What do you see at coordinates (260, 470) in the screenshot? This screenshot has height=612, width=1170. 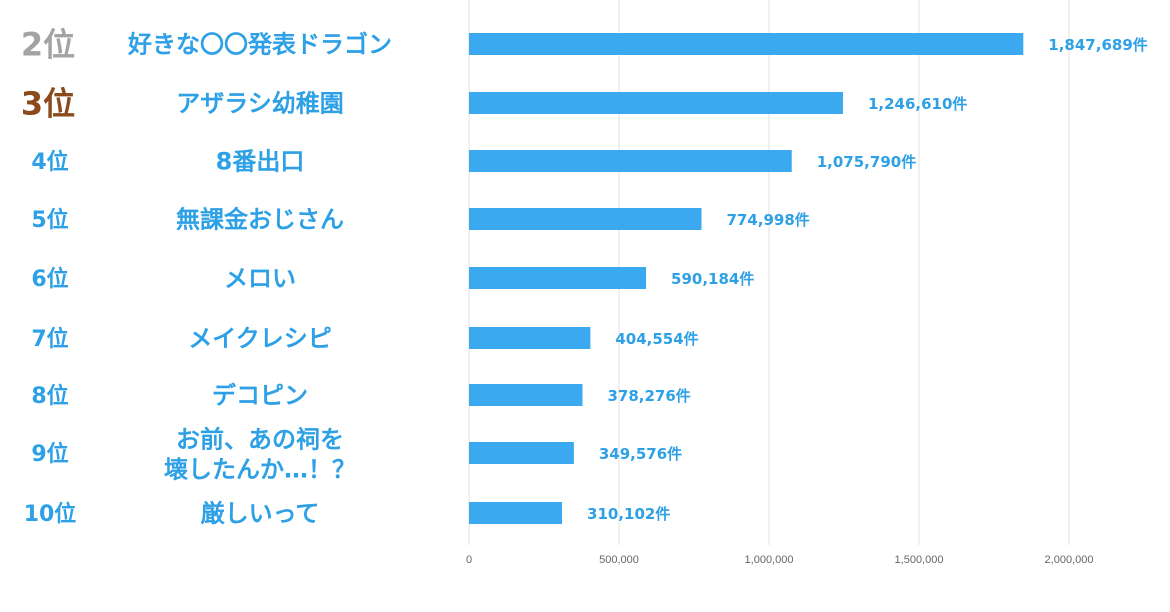 I see `category-label: 壊したんか…！？` at bounding box center [260, 470].